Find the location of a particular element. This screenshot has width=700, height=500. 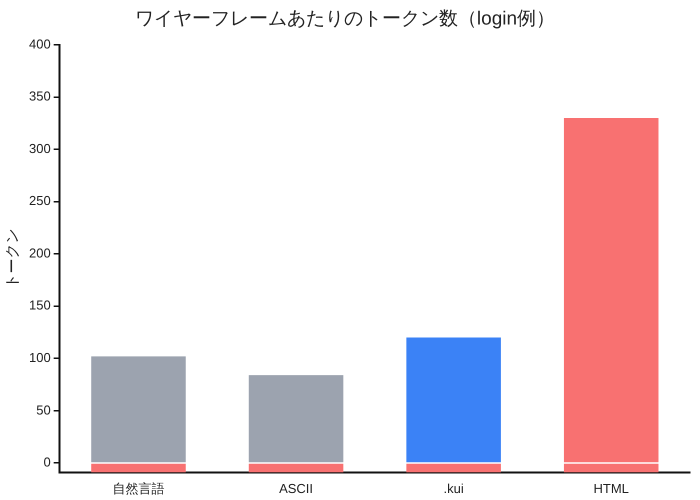

y-tick-label: 50 is located at coordinates (43, 410).